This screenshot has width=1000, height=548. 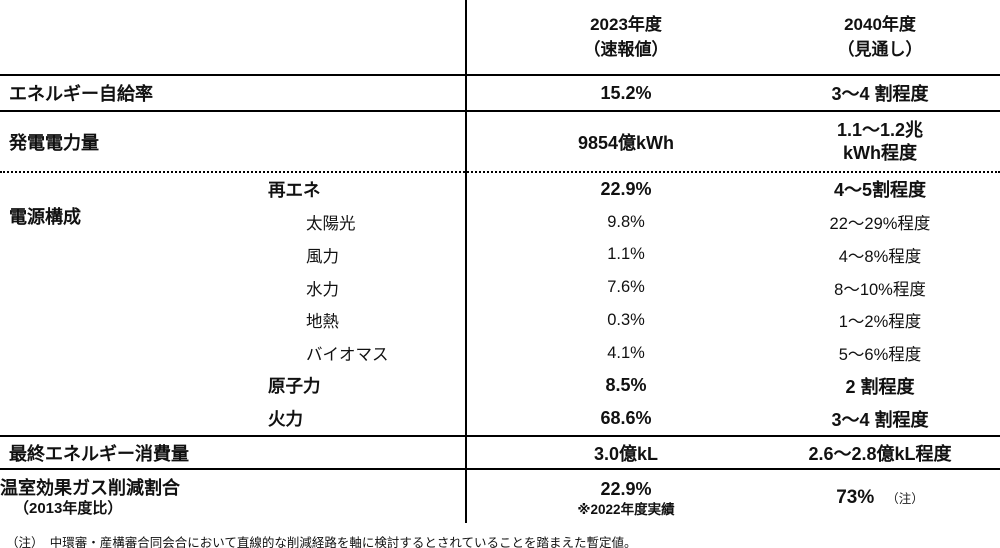 I want to click on value-2040: 2 割程度, so click(x=880, y=386).